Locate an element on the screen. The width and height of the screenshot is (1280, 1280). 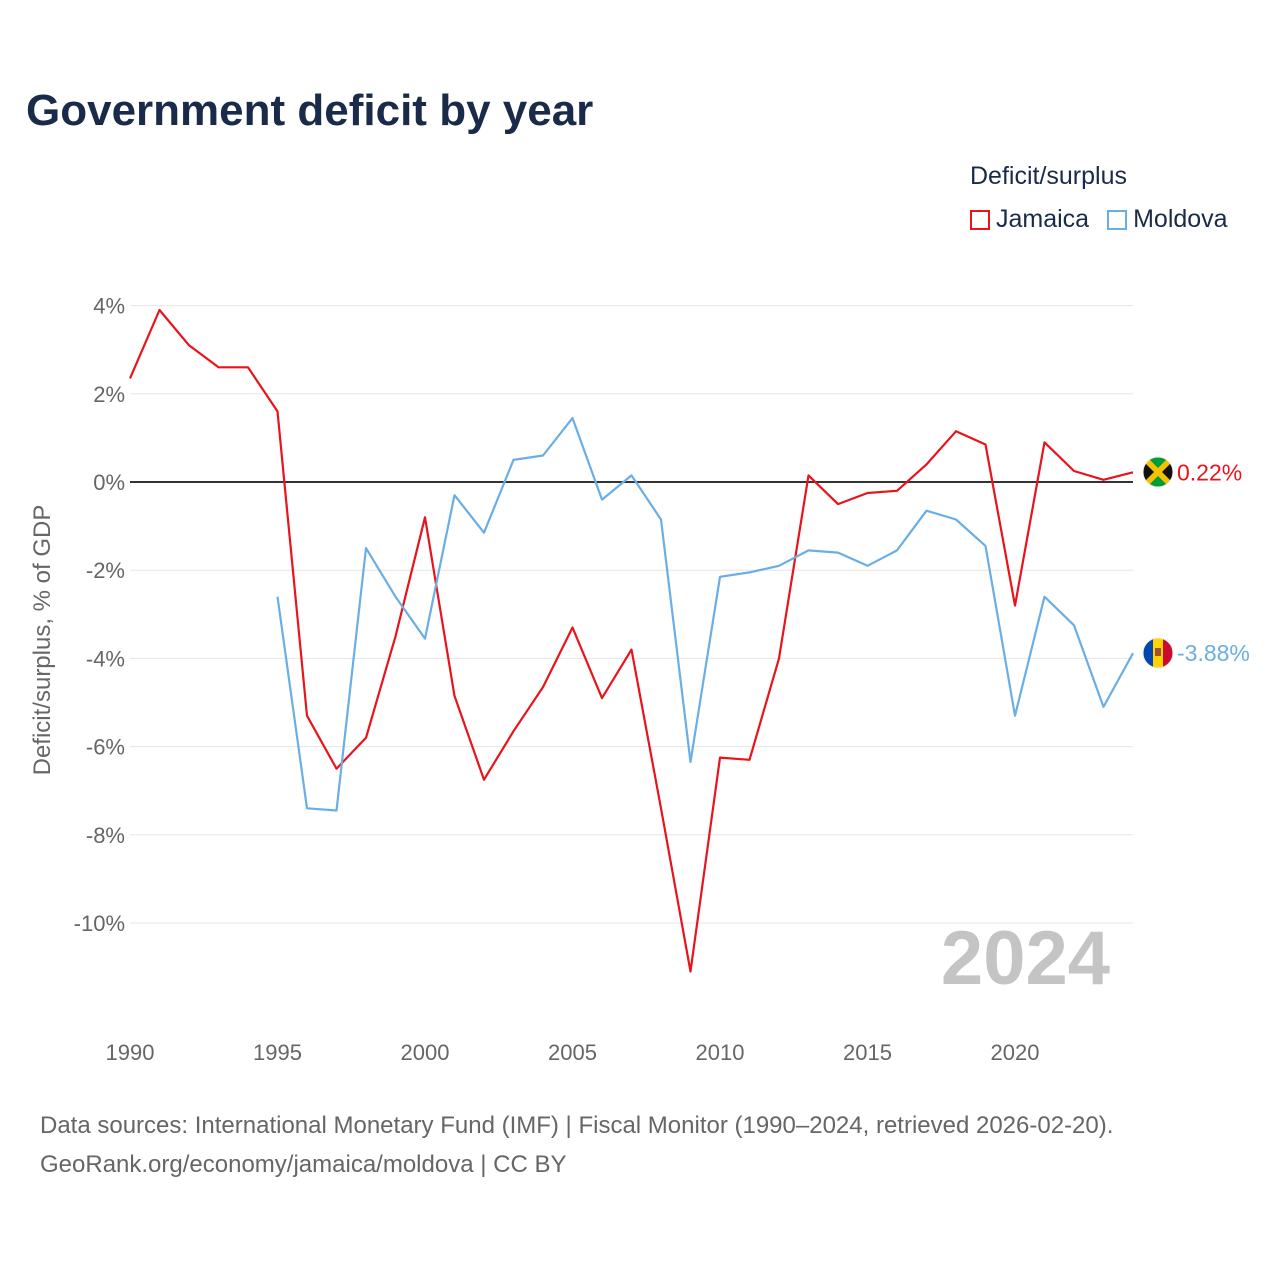
x-tick-label: 2020 is located at coordinates (1015, 1052).